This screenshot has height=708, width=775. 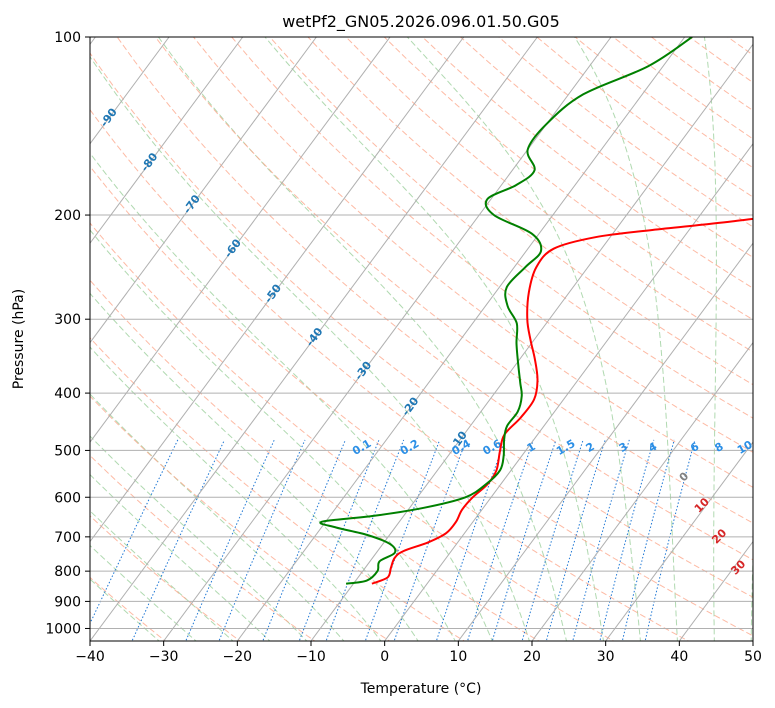 What do you see at coordinates (311, 657) in the screenshot?
I see `x-tick-label: −10` at bounding box center [311, 657].